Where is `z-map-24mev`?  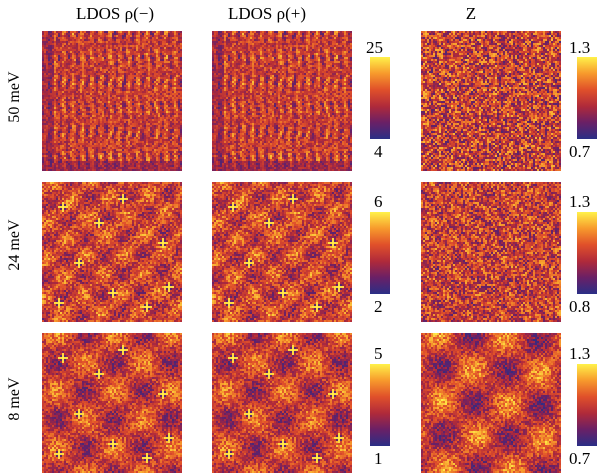
z-map-24mev is located at coordinates (491, 252).